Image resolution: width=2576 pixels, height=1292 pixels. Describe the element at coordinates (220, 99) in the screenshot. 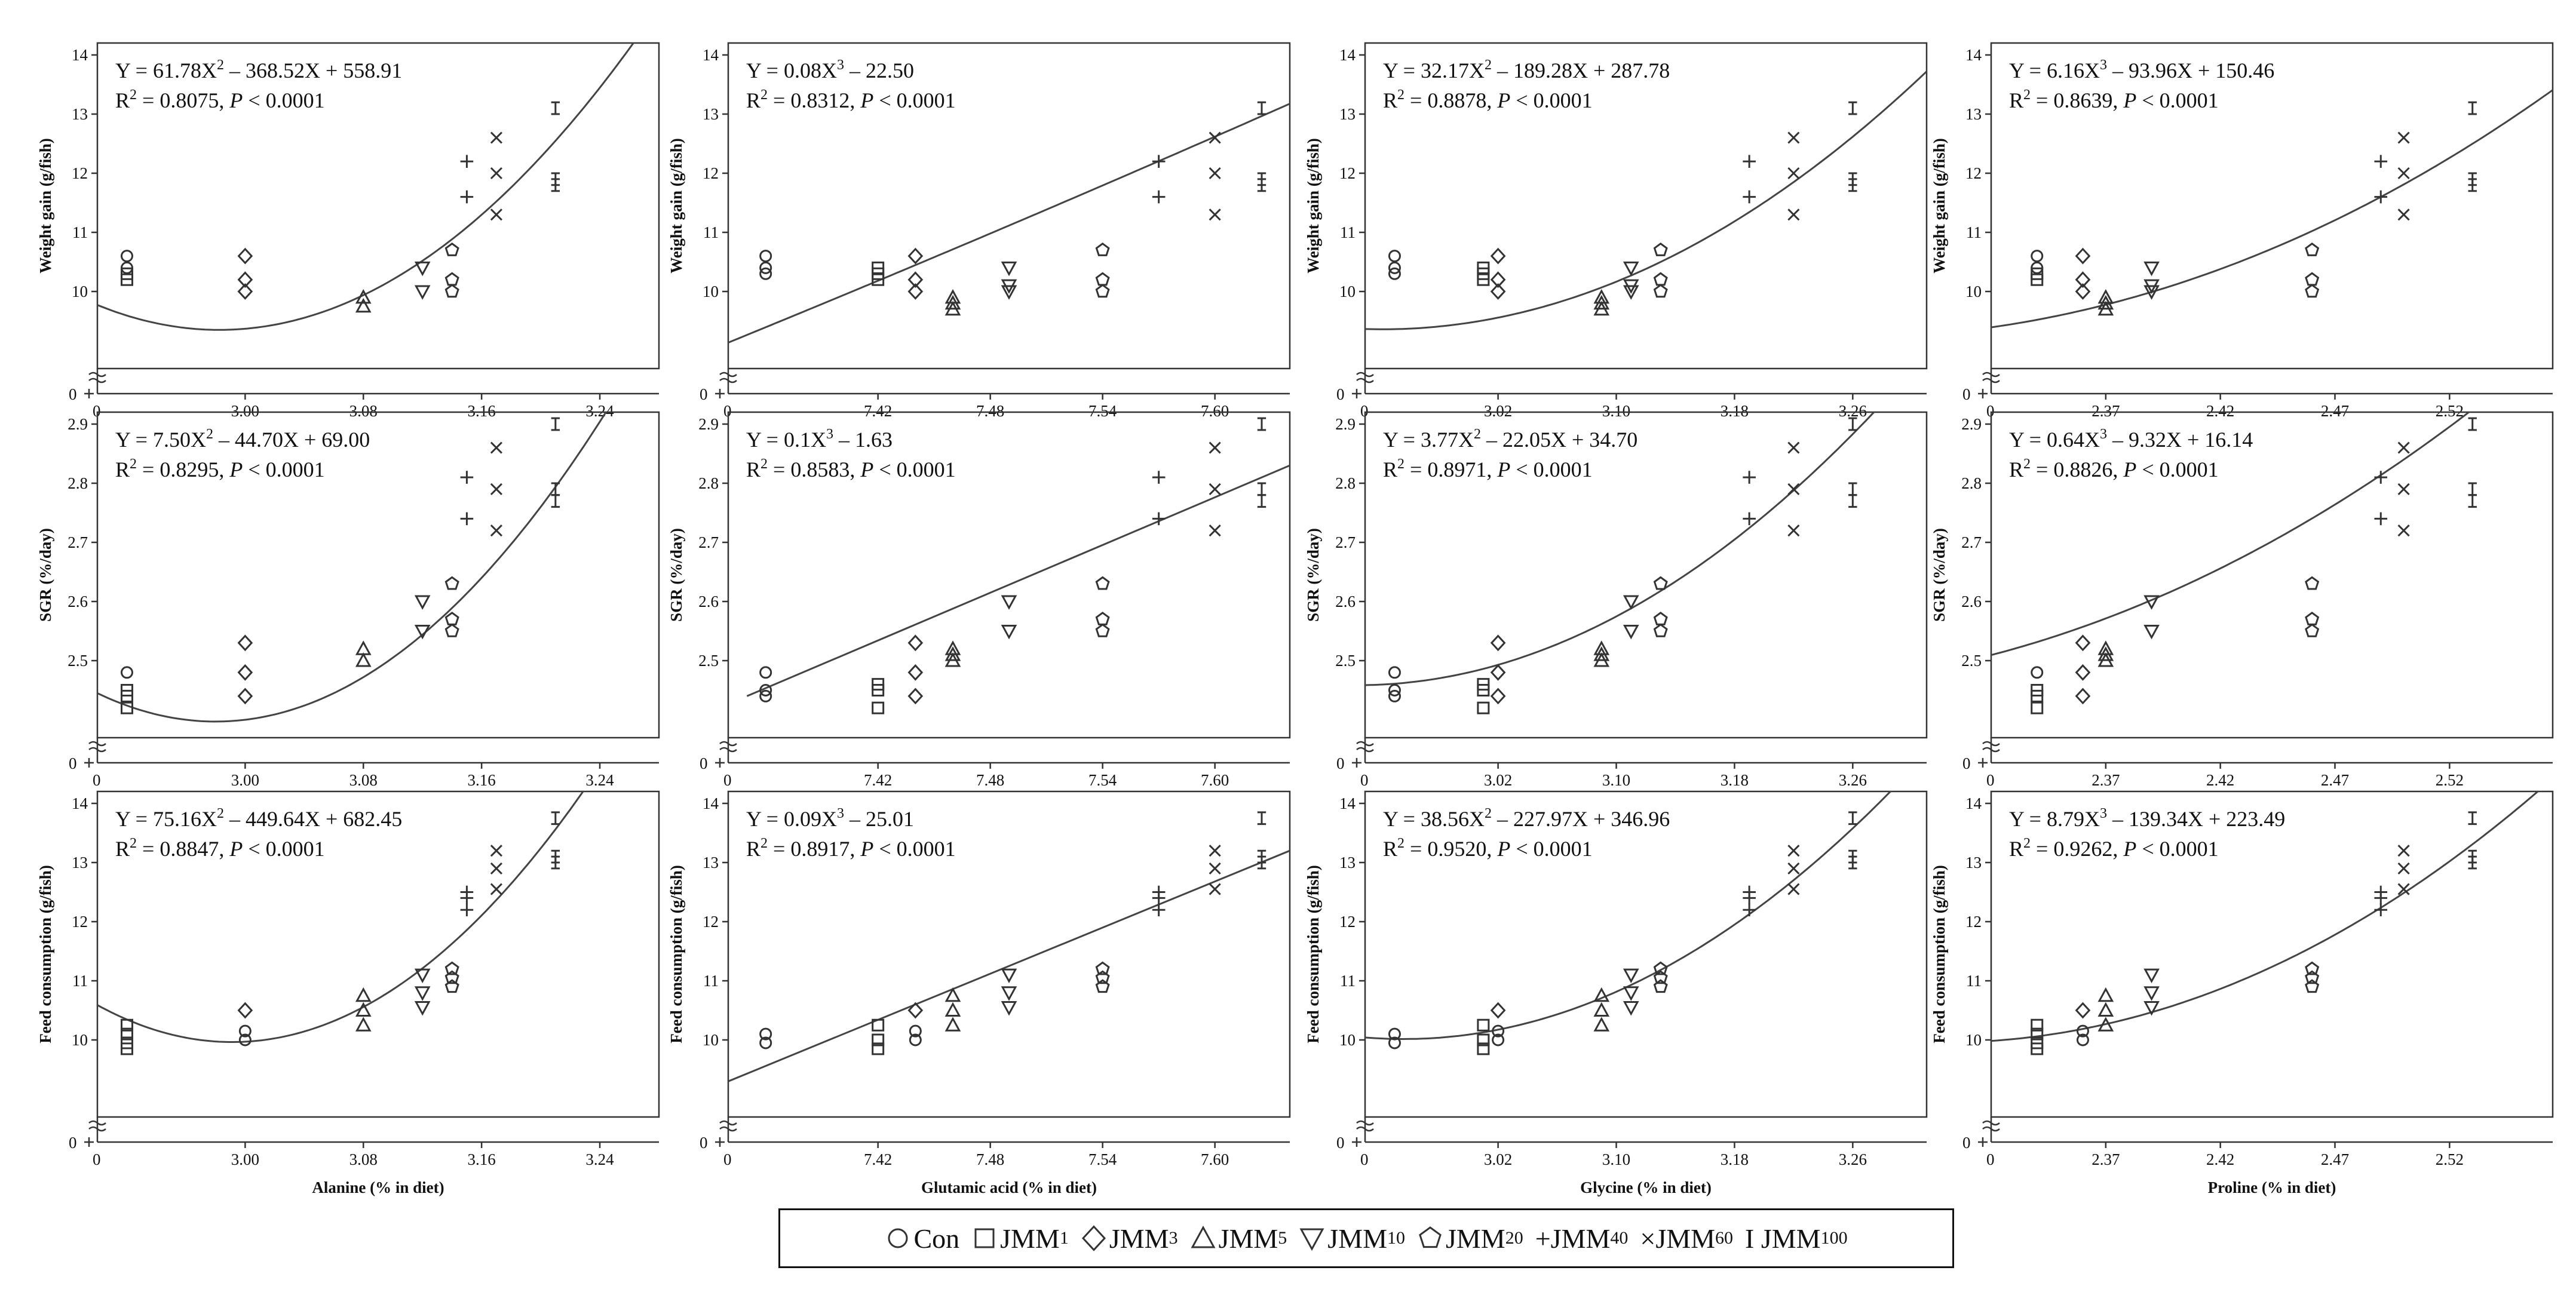

I see `r-squared-label: R2 = 0.8075, P < 0.0001` at that location.